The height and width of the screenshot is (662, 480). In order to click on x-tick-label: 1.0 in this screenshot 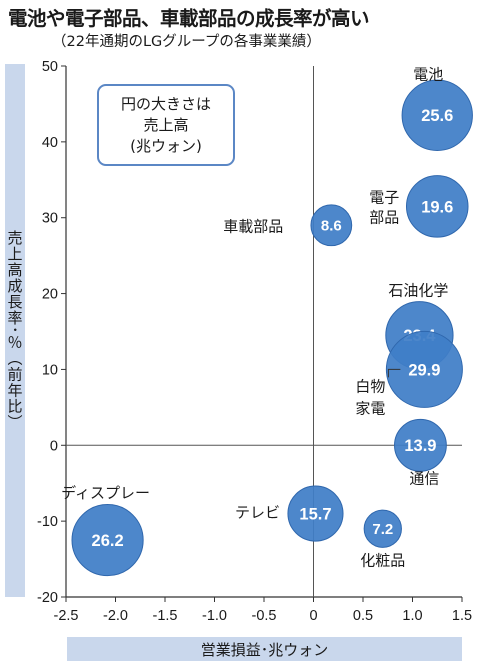, I will do `click(412, 616)`.